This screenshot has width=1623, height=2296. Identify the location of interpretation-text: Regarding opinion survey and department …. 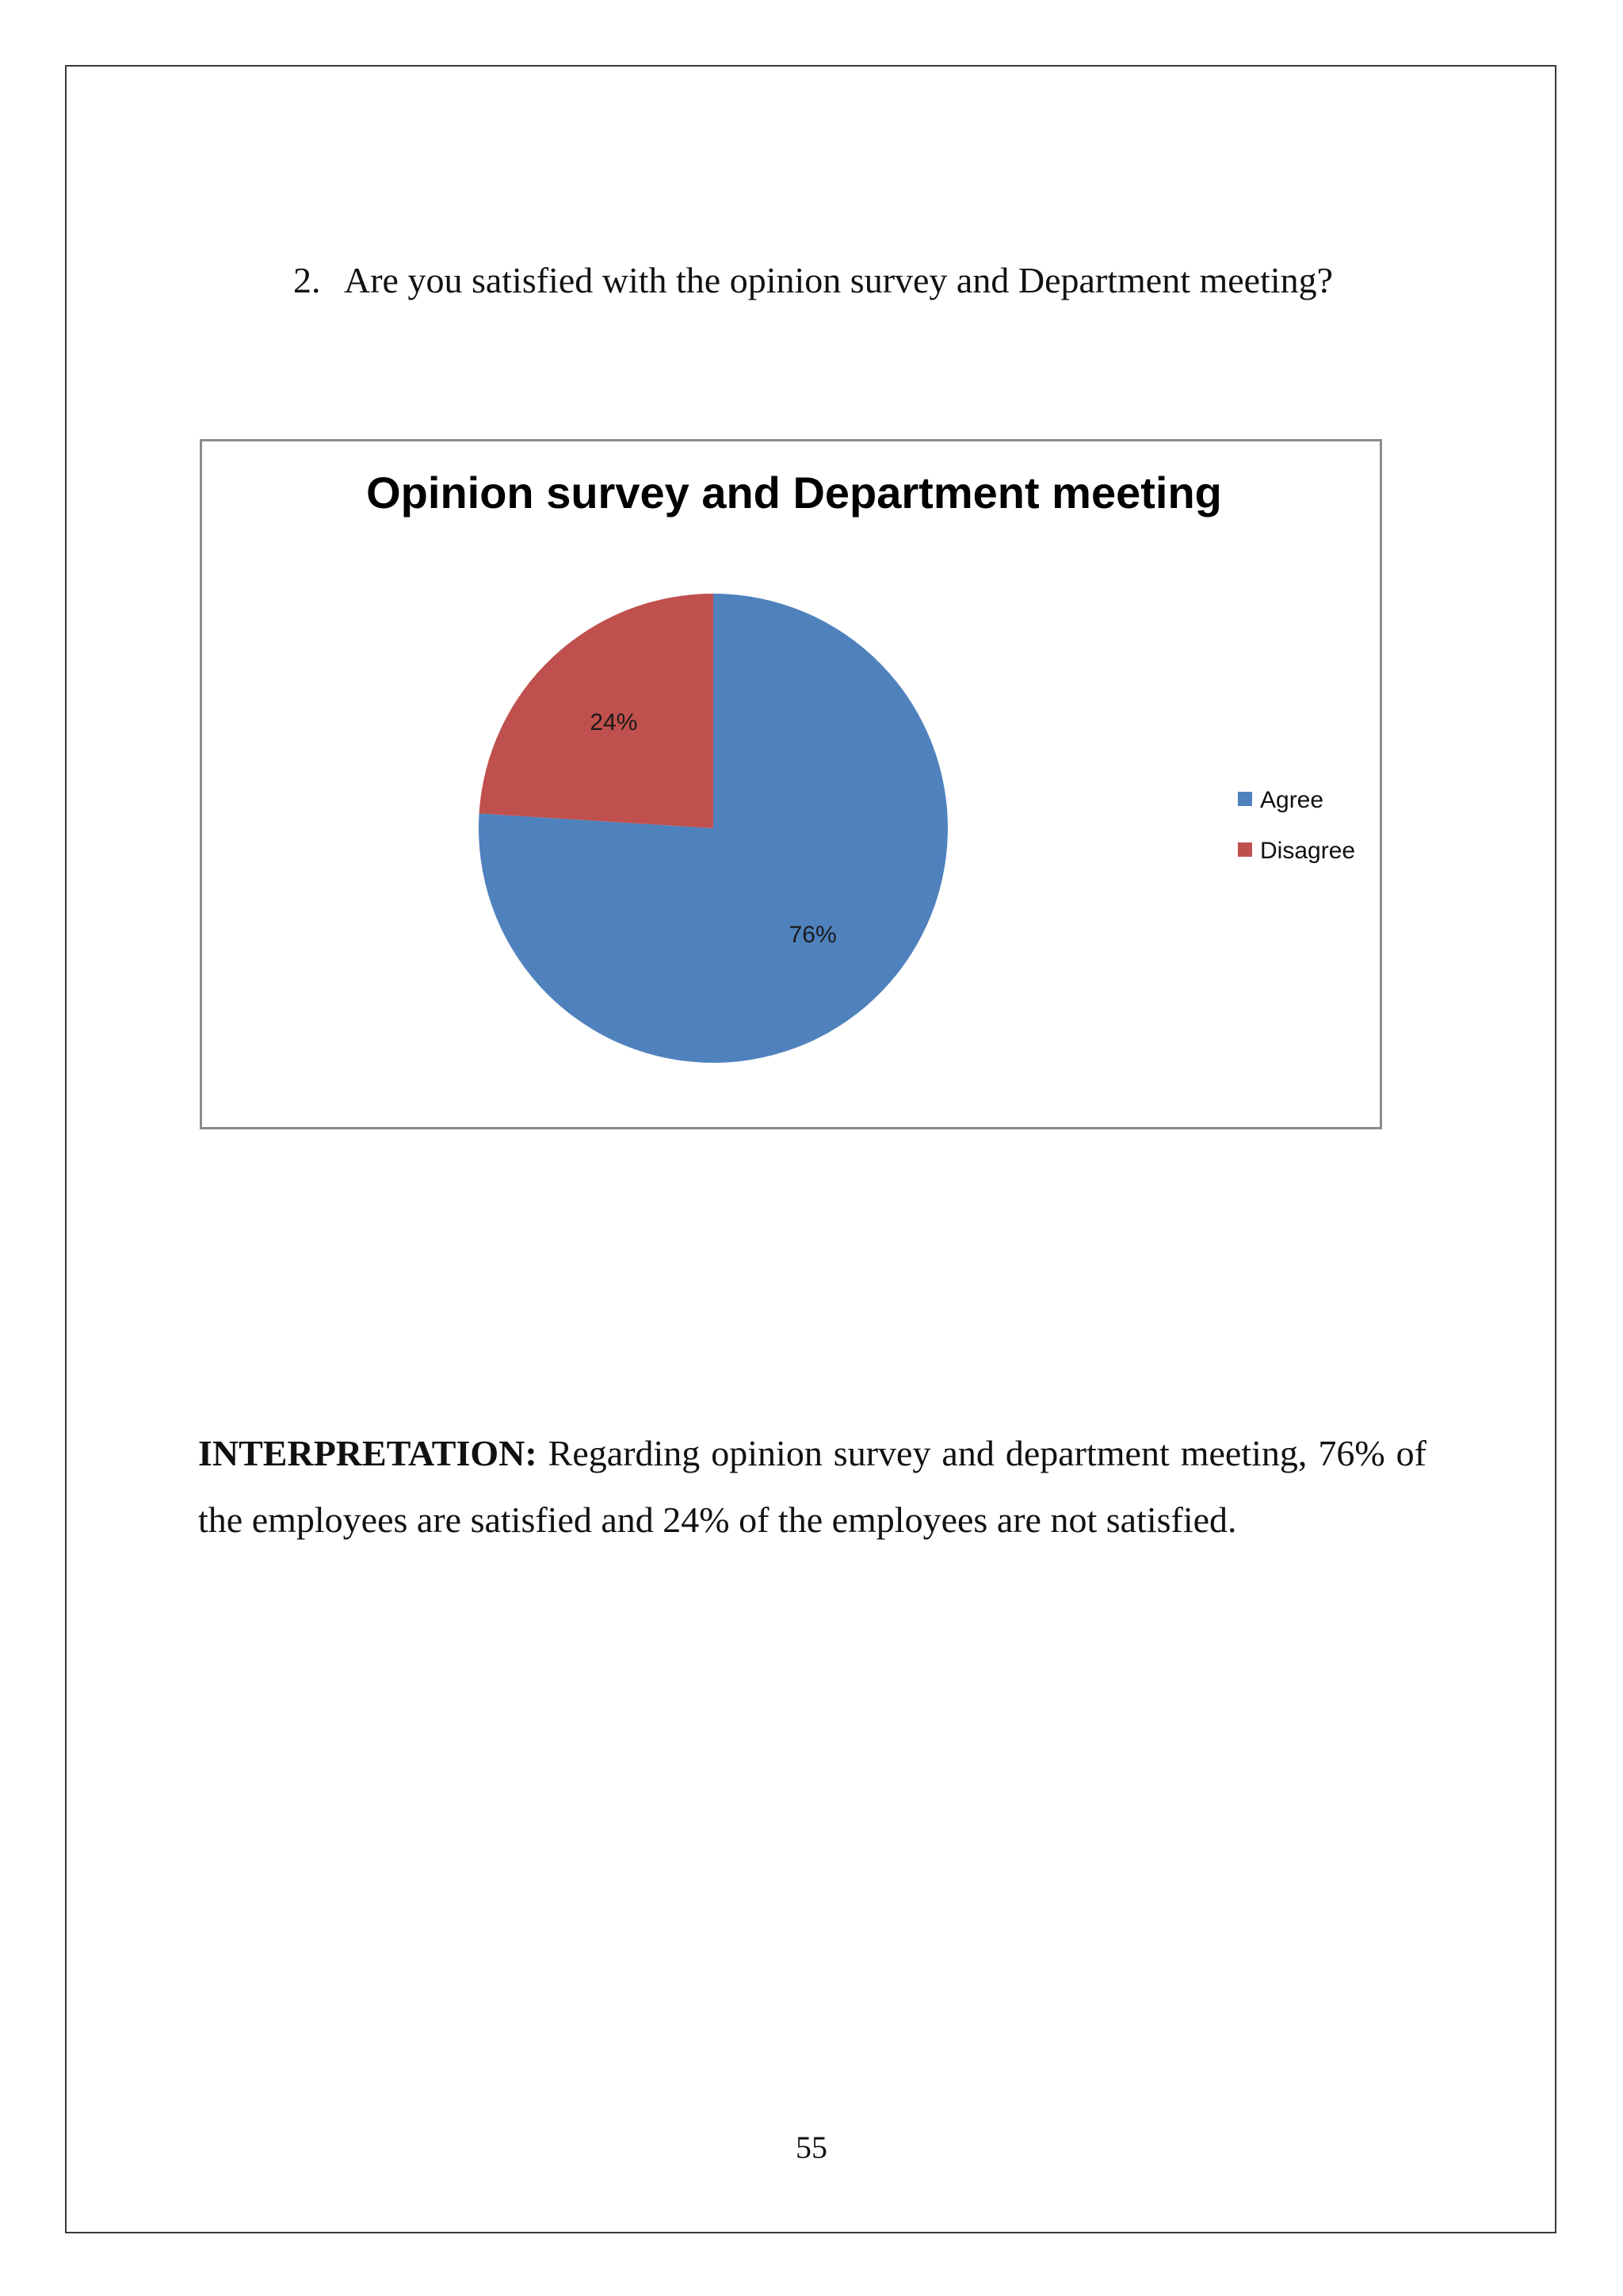
(812, 1486).